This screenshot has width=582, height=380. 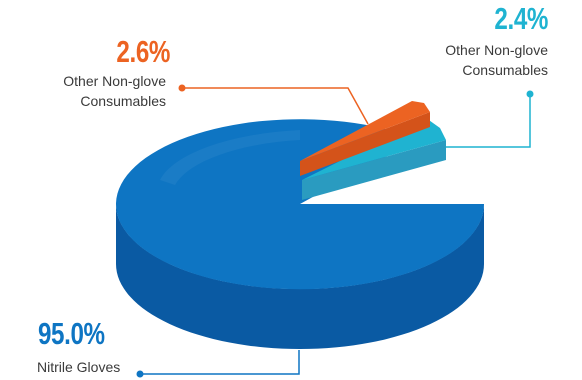 What do you see at coordinates (218, 364) in the screenshot?
I see `leader-line-nitrile` at bounding box center [218, 364].